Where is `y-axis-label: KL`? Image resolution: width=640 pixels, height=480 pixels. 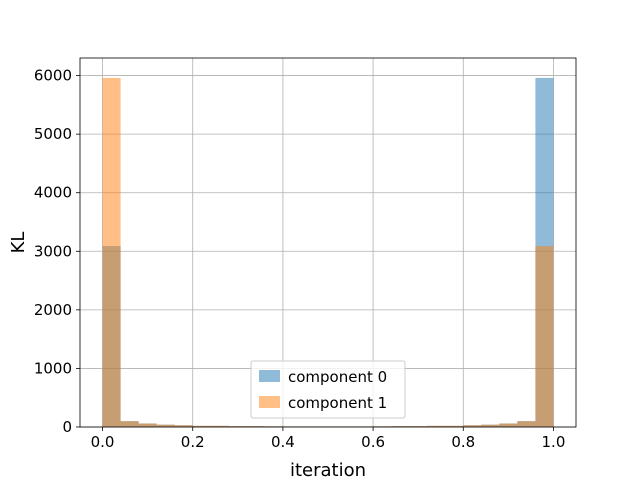
y-axis-label: KL is located at coordinates (18, 243).